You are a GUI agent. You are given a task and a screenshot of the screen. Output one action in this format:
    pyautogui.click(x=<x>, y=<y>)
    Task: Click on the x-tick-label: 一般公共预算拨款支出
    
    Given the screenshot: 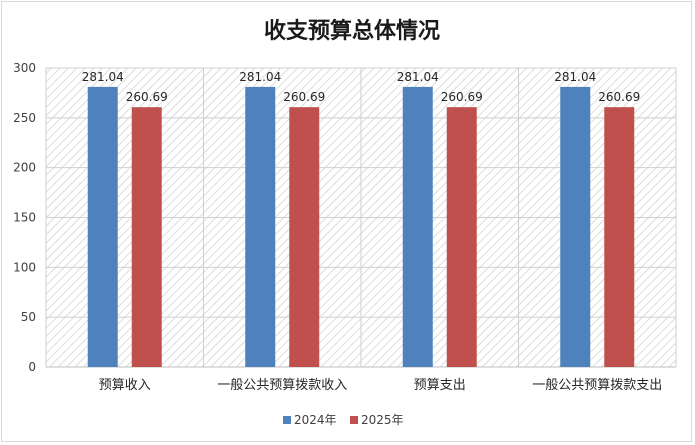 What is the action you would take?
    pyautogui.click(x=597, y=385)
    